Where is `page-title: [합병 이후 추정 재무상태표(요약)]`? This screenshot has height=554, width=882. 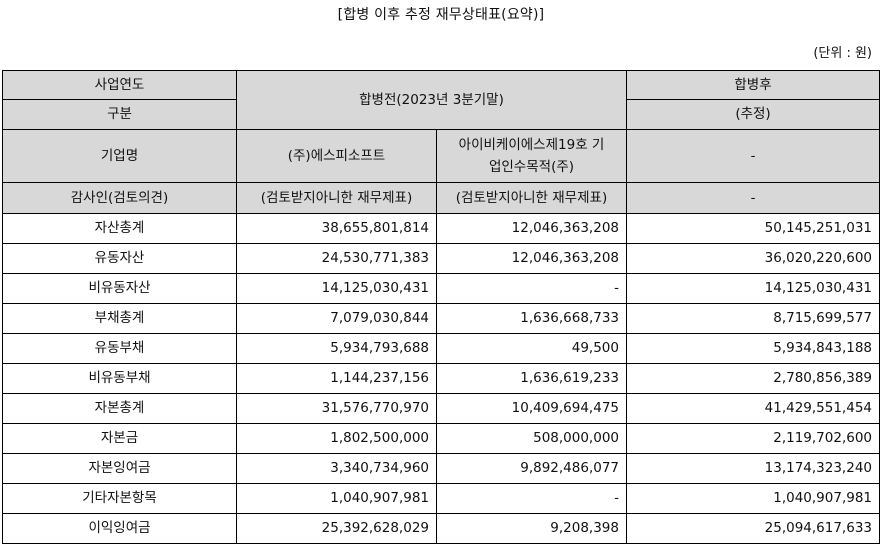
page-title: [합병 이후 추정 재무상태표(요약)] is located at coordinates (441, 15).